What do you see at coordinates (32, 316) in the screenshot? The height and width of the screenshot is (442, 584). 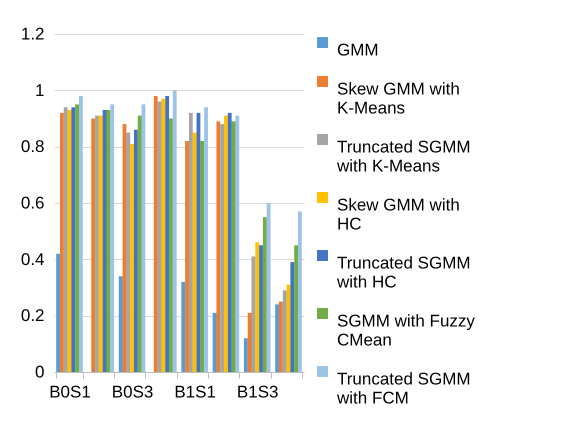 I see `y-tick-label: 0.2` at bounding box center [32, 316].